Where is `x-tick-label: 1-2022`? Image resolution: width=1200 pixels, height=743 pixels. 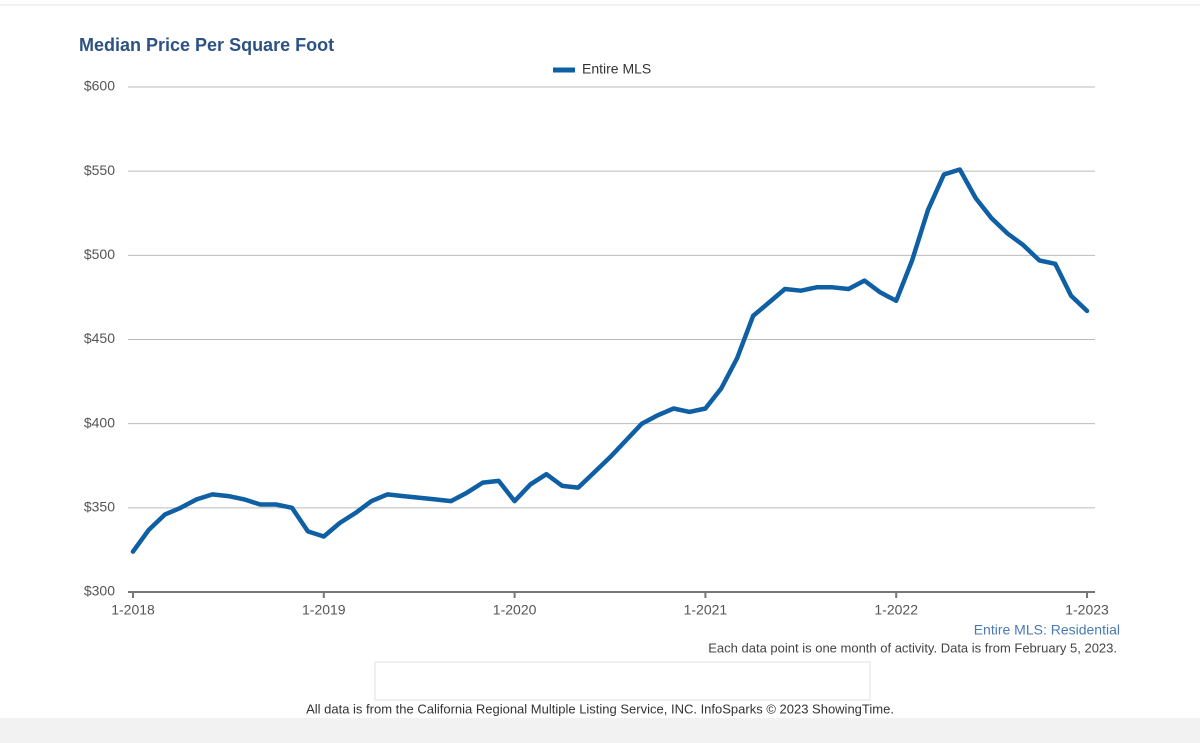 x-tick-label: 1-2022 is located at coordinates (896, 610).